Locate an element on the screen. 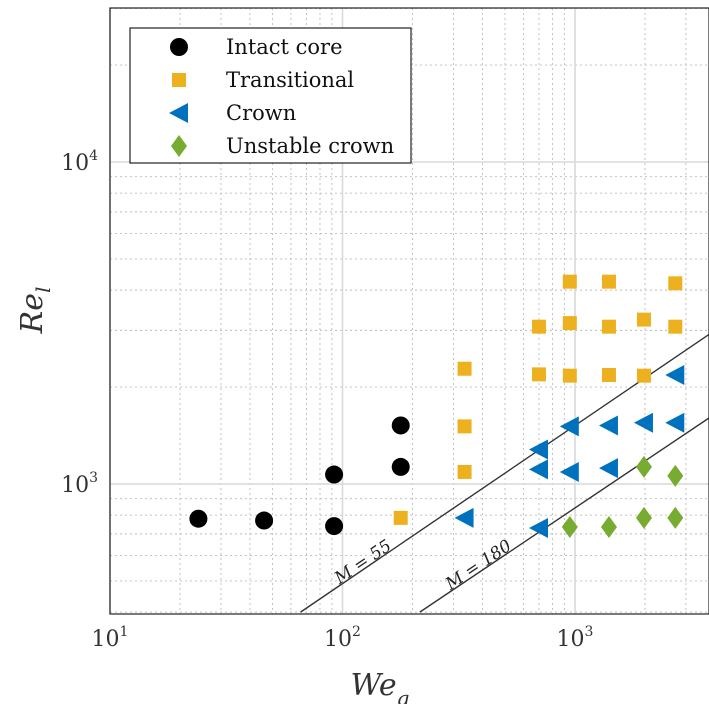 Image resolution: width=709 pixels, height=704 pixels. x-tick-labels: 10¹ 10² 10³ is located at coordinates (343, 638).